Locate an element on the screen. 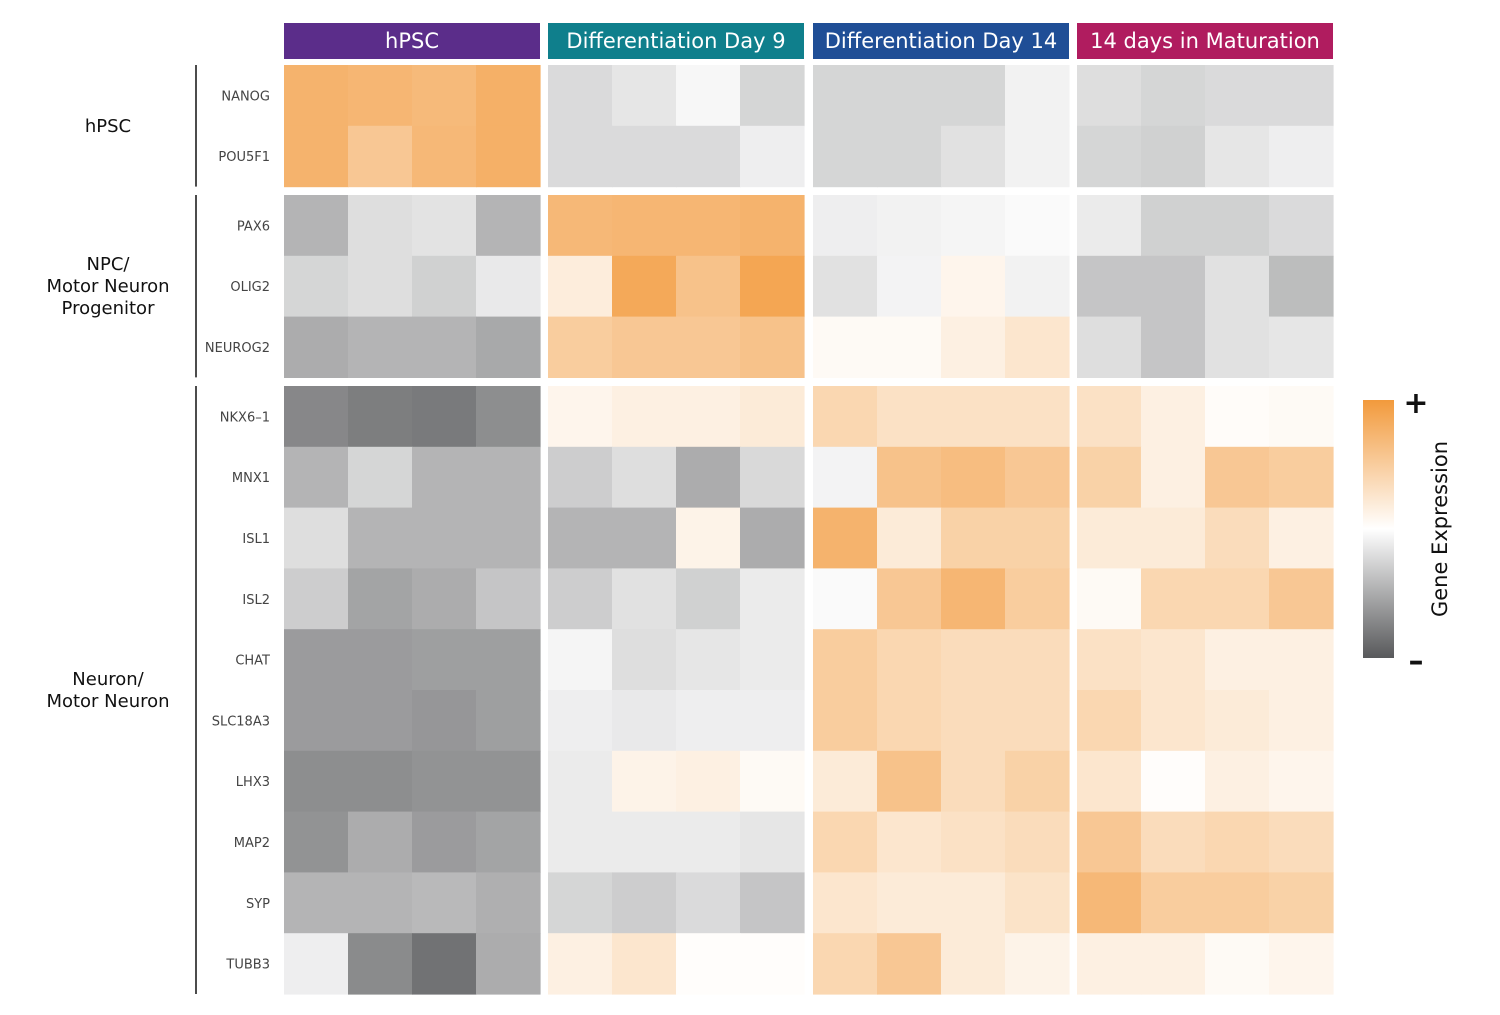  cell-syp-14-days-in-maturation-rep1 is located at coordinates (1109, 903).